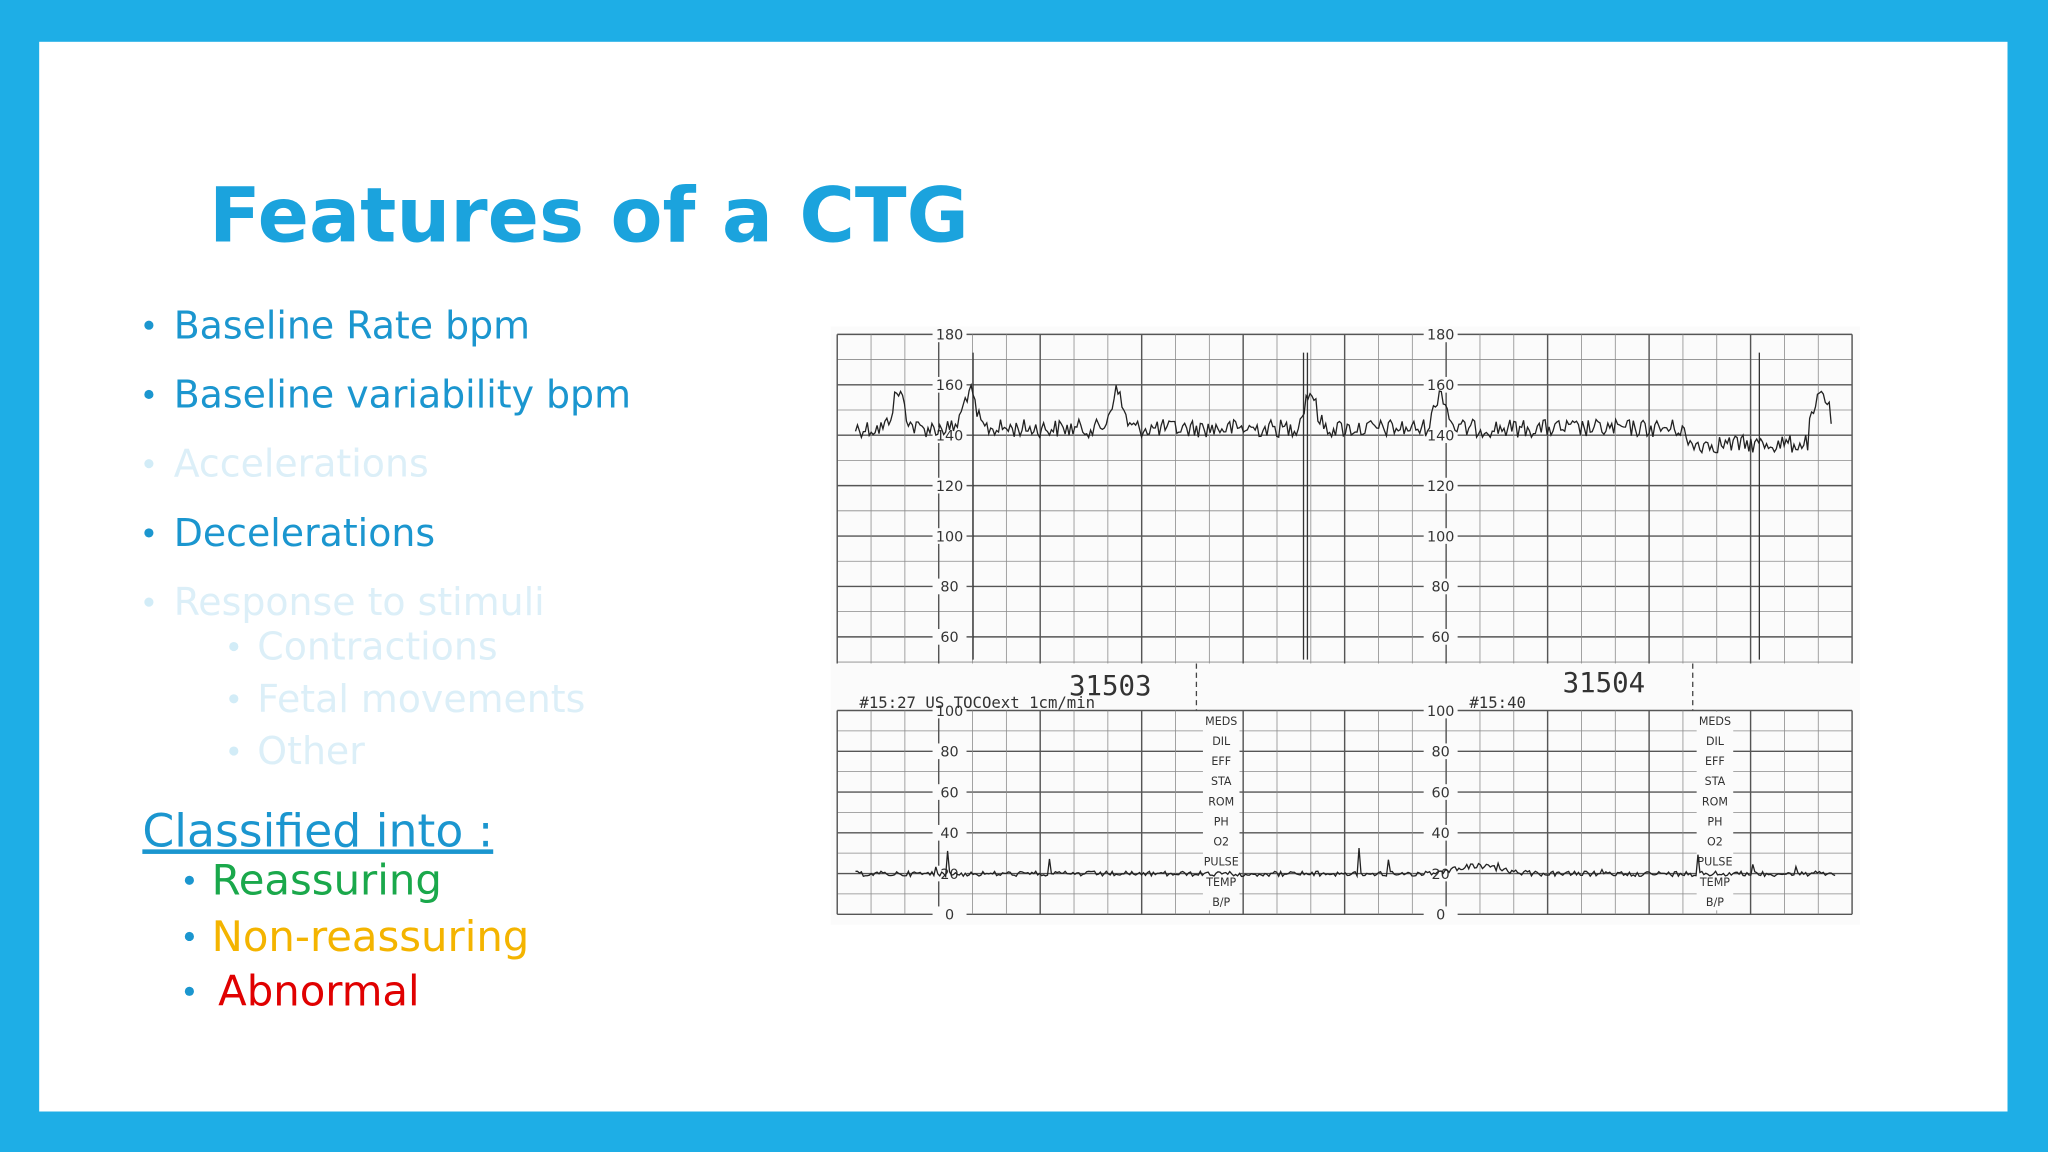 The width and height of the screenshot is (2048, 1152). I want to click on bullet: Baseline variability bpm, so click(402, 395).